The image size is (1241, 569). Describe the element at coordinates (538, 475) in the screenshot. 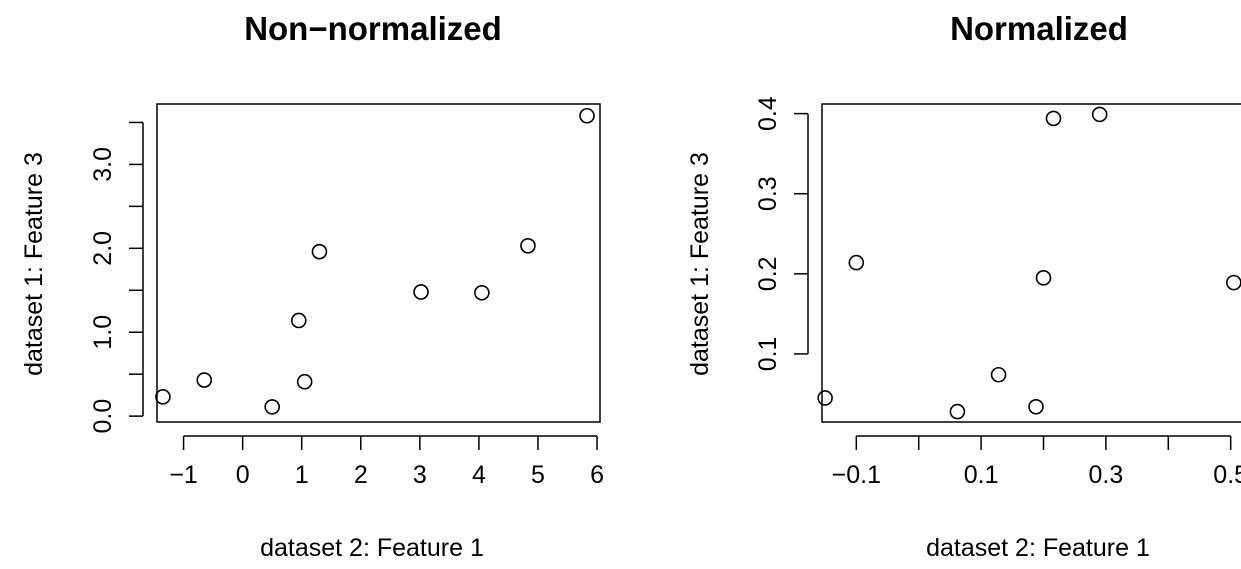

I see `x-tick-label: 5` at that location.